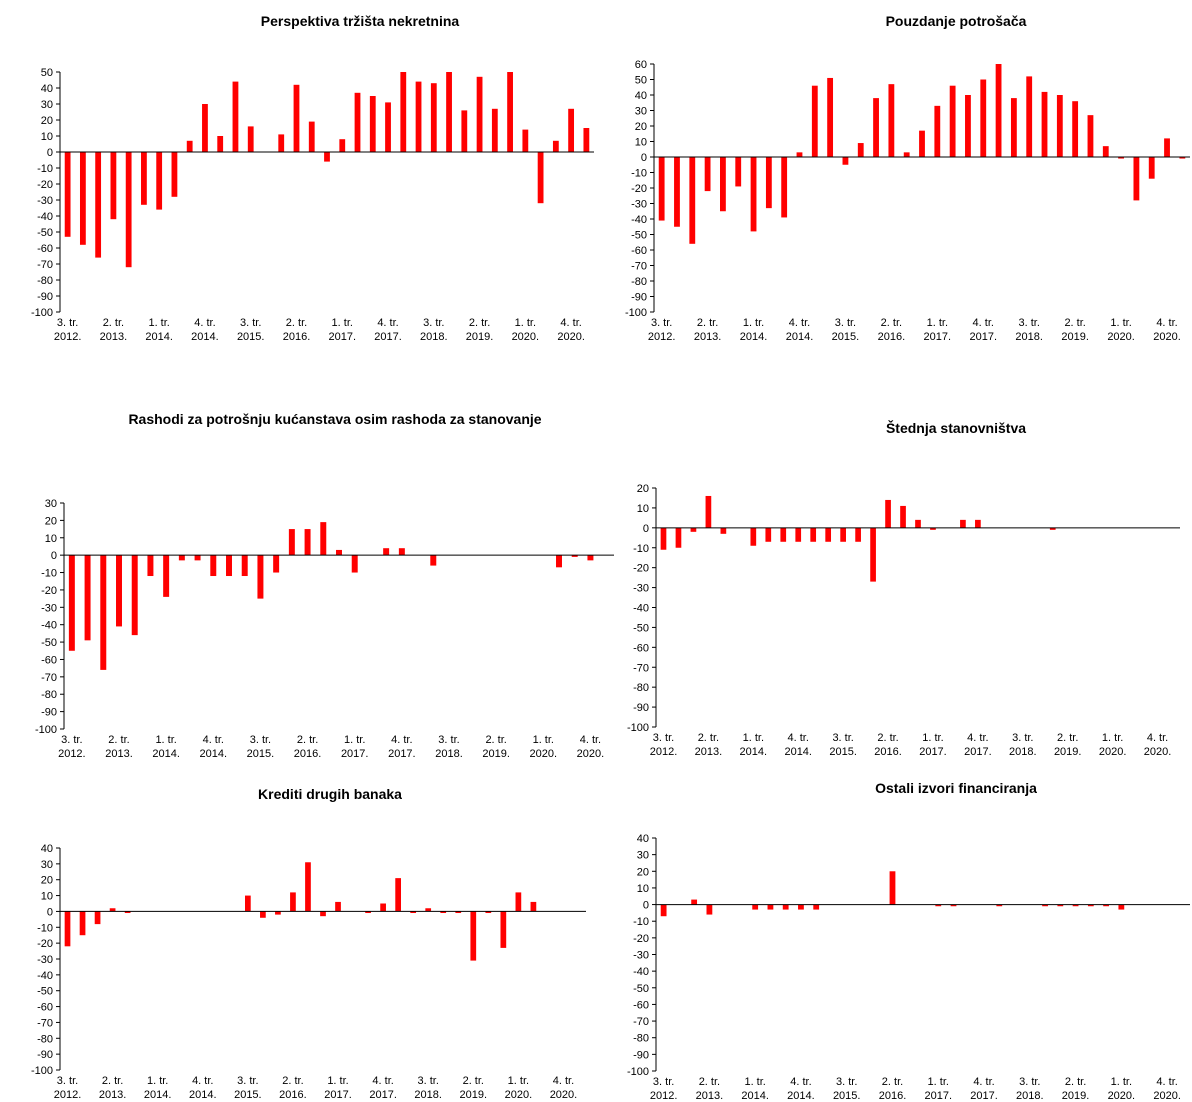 The width and height of the screenshot is (1192, 1102). Describe the element at coordinates (646, 906) in the screenshot. I see `y-tick-label: 0` at that location.